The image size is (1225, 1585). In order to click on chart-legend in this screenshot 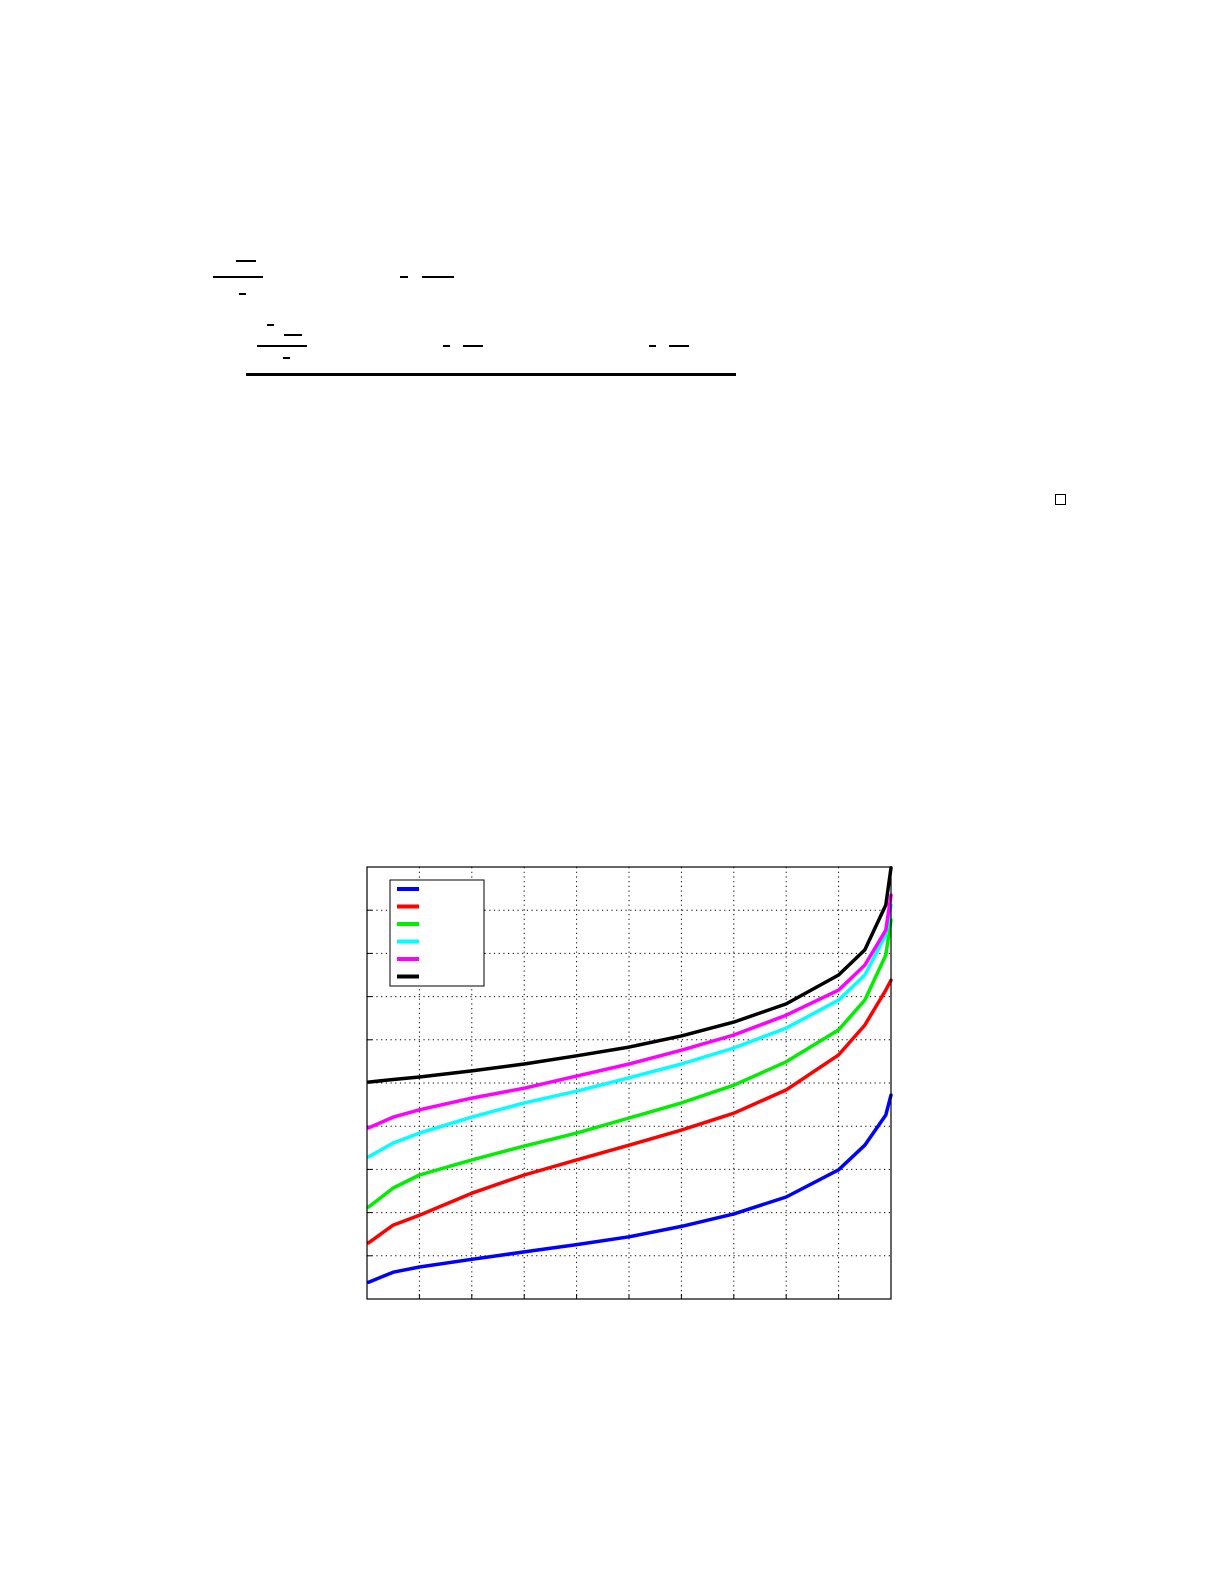, I will do `click(437, 933)`.